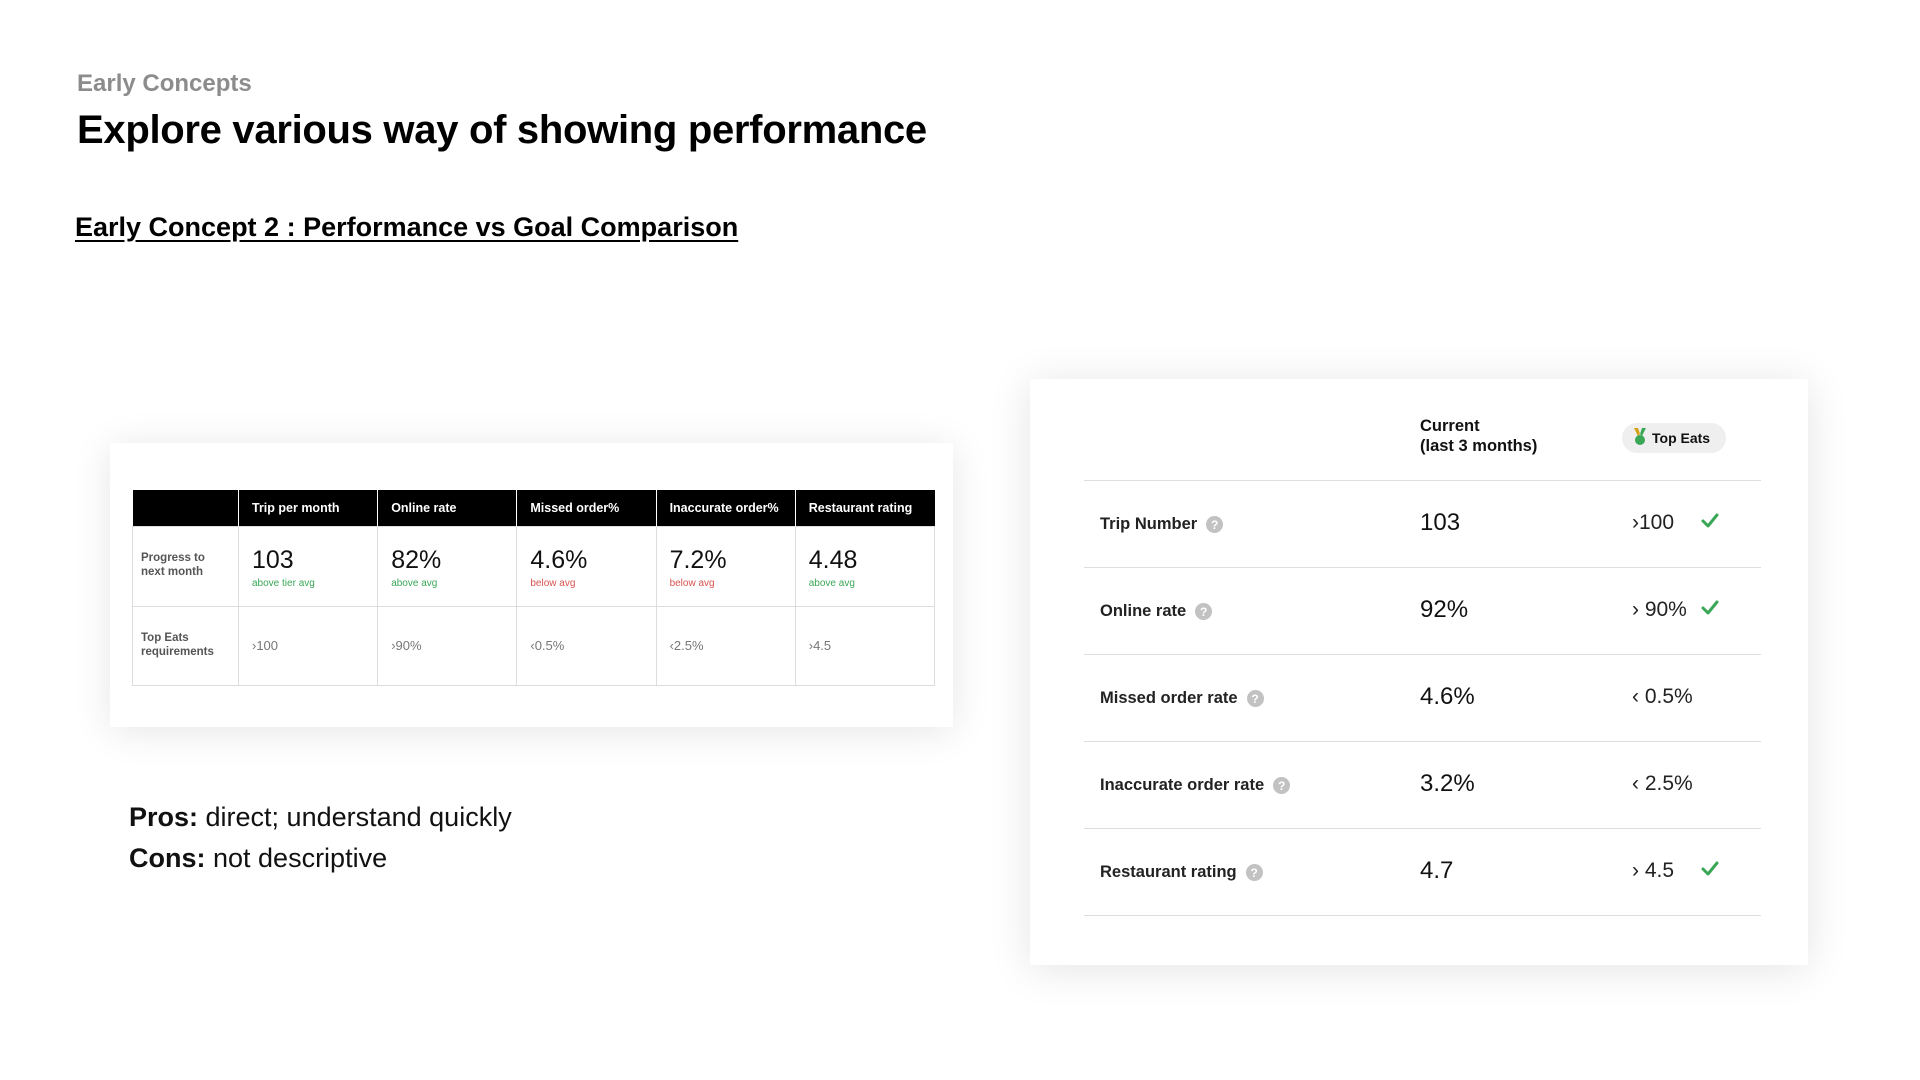 This screenshot has width=1920, height=1080. Describe the element at coordinates (1444, 609) in the screenshot. I see `current-value: 92%` at that location.